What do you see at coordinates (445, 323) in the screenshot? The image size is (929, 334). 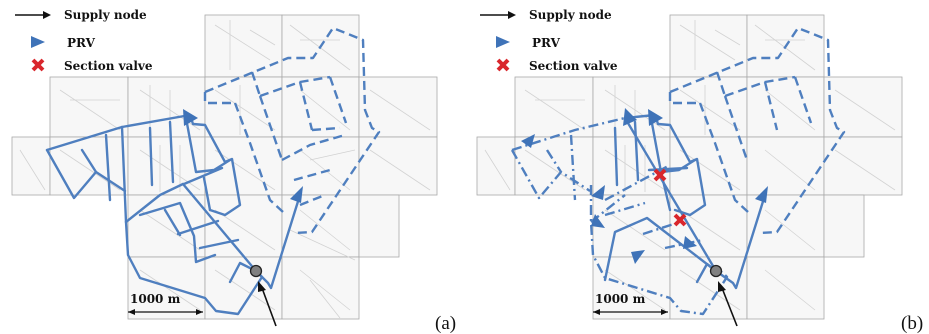 I see `panel-label-a: (a)` at bounding box center [445, 323].